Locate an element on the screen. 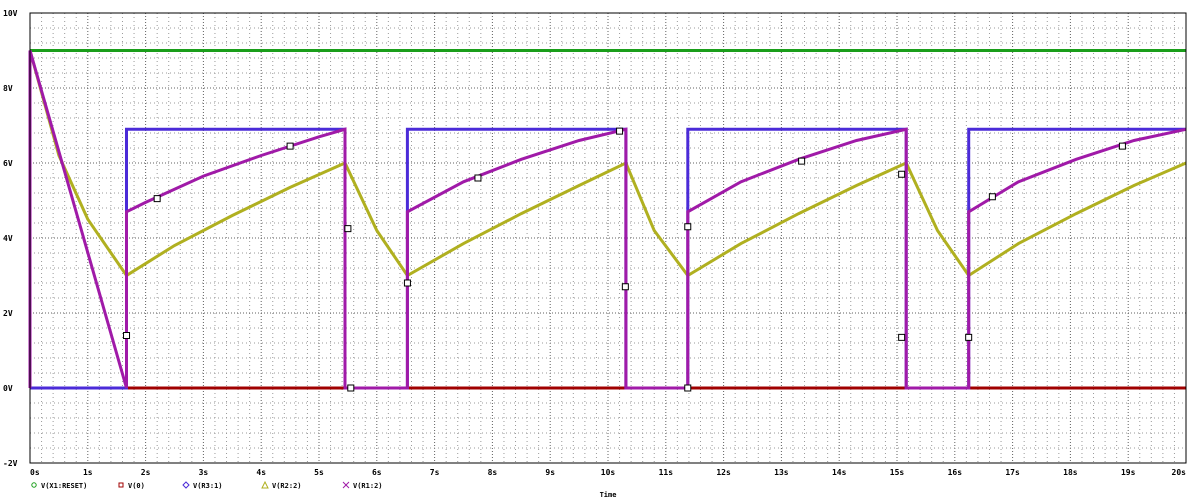 This screenshot has width=1188, height=500. x-tick-label: 6s is located at coordinates (377, 472).